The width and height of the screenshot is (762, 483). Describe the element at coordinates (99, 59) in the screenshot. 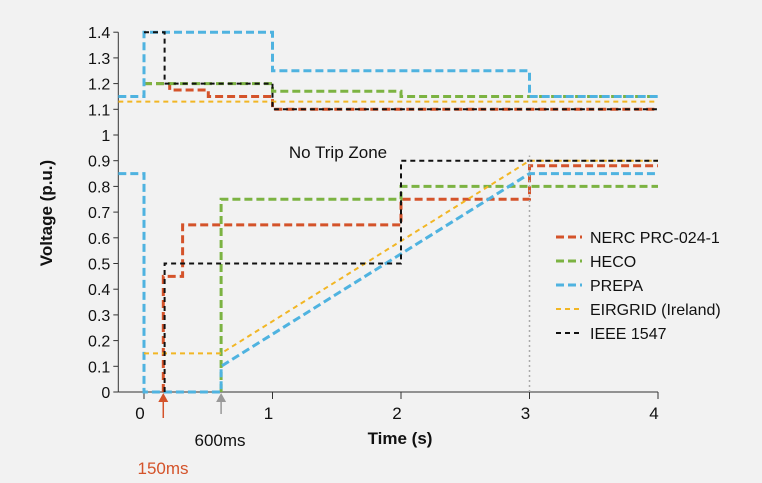

I see `y-tick-label: 1.3` at that location.